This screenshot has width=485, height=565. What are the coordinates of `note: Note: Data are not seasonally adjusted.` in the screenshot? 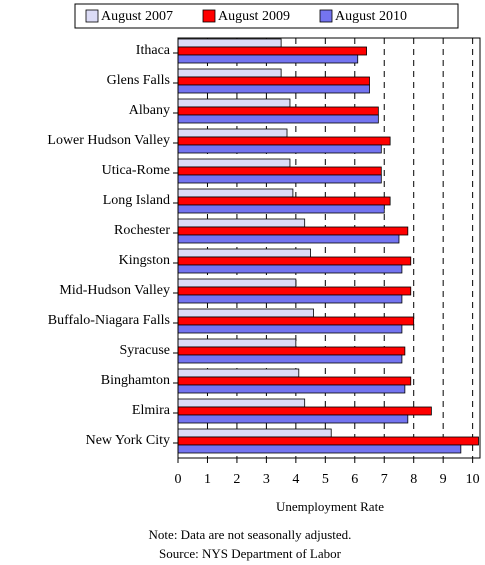 It's located at (250, 534).